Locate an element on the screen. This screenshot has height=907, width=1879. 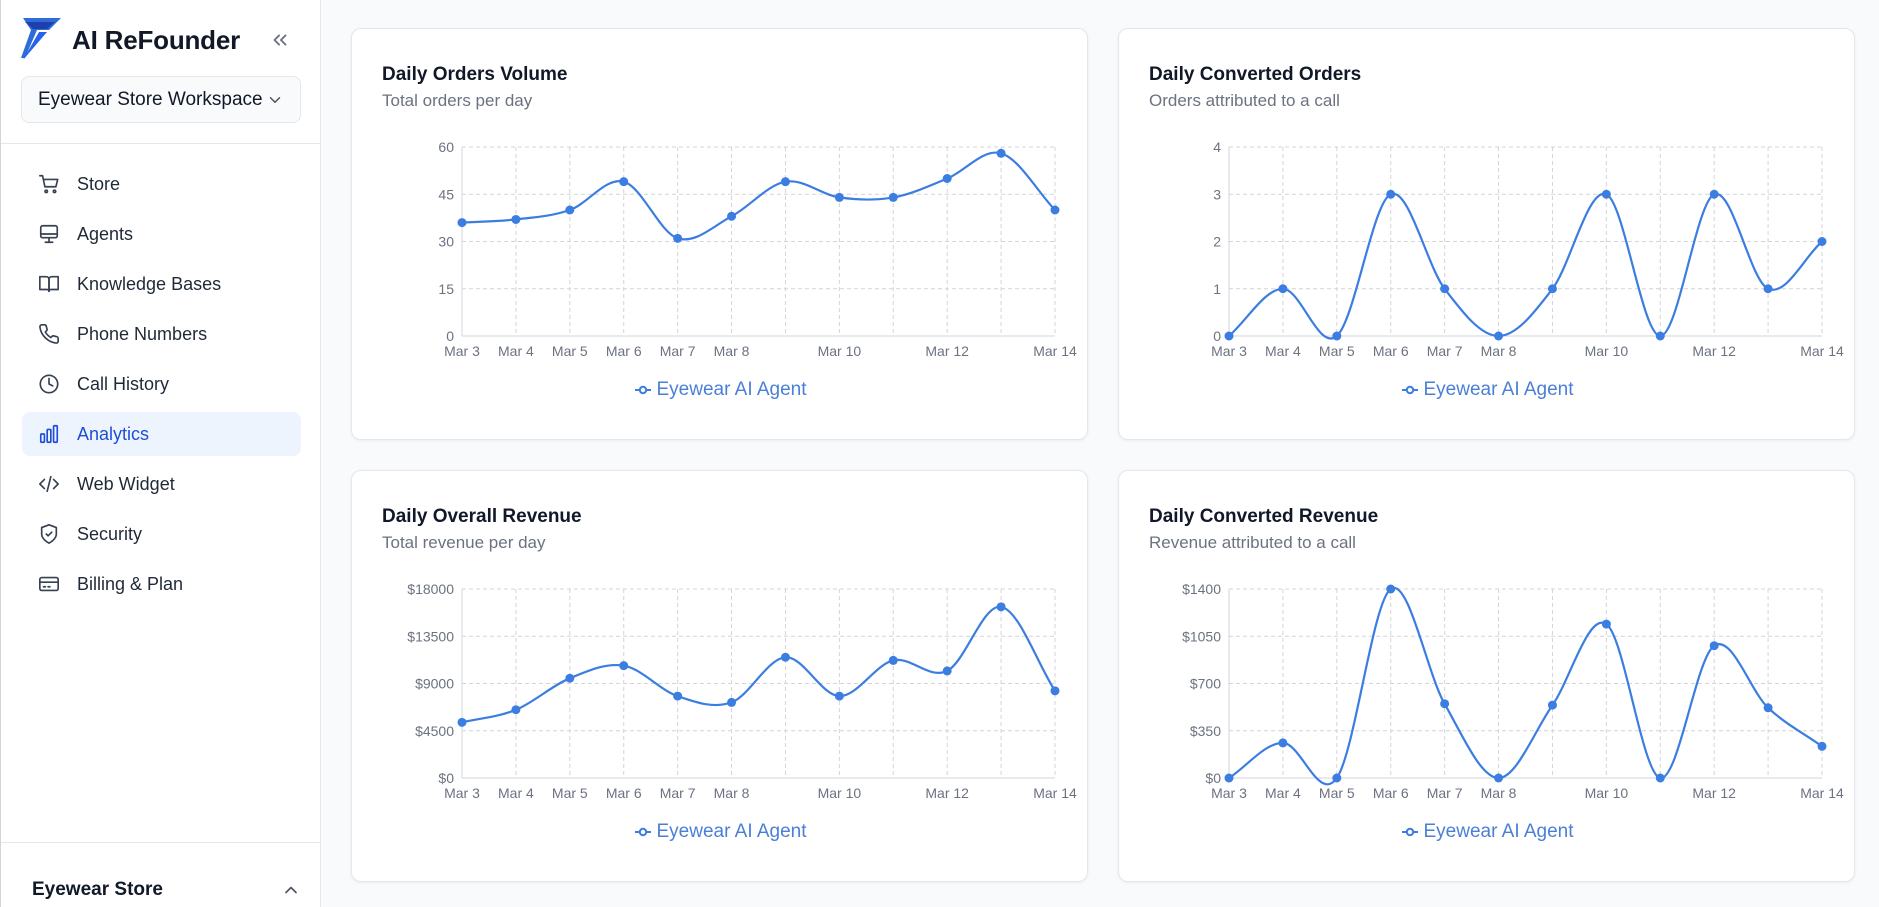
sidebar-item-label: Knowledge Bases is located at coordinates (149, 283).